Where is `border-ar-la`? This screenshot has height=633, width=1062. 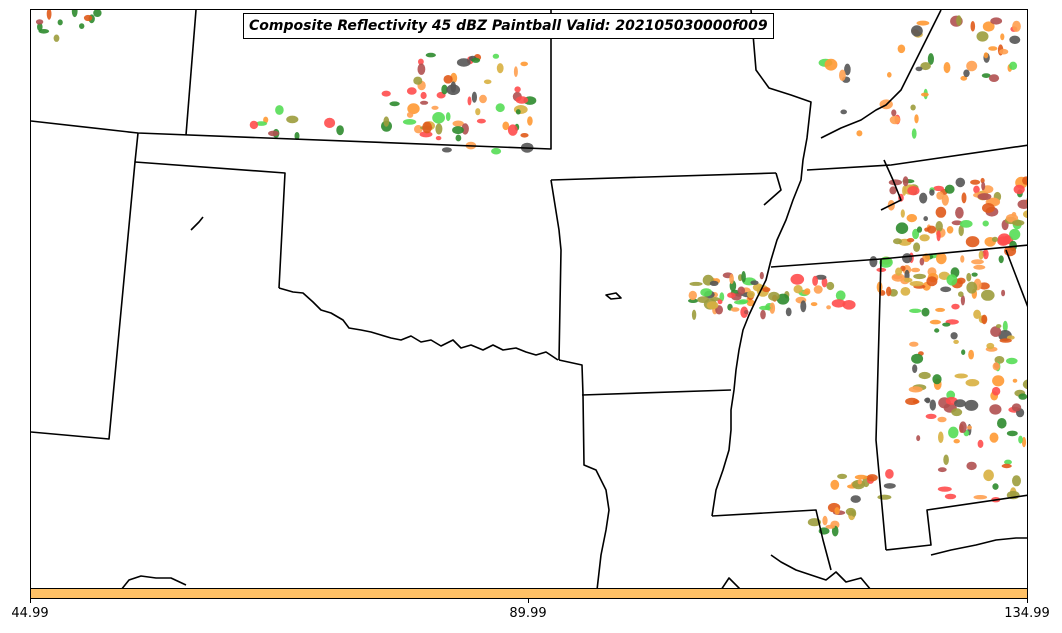 border-ar-la is located at coordinates (656, 392).